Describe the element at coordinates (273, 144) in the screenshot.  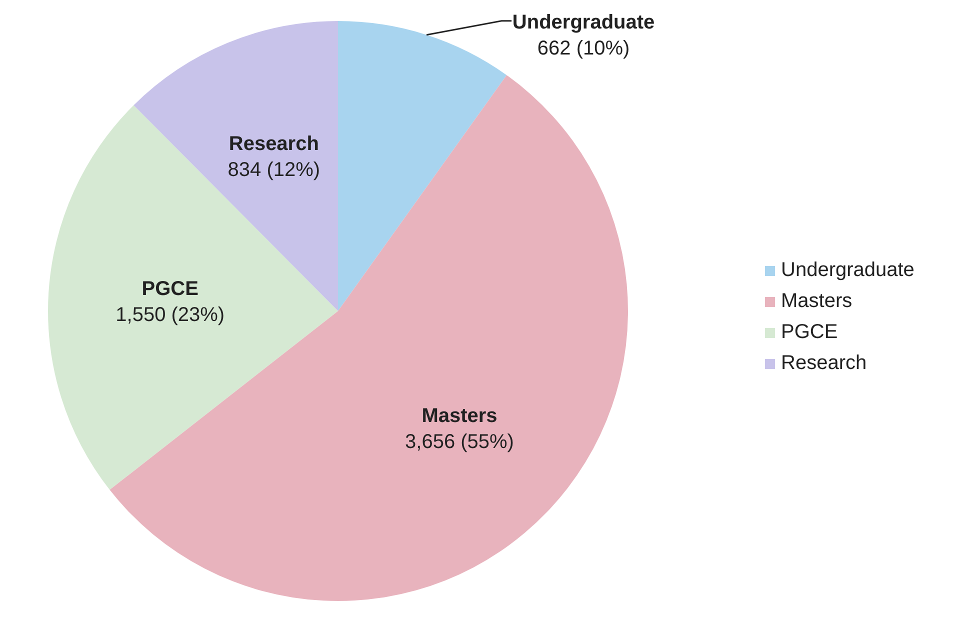
I see `slice-label: Research` at that location.